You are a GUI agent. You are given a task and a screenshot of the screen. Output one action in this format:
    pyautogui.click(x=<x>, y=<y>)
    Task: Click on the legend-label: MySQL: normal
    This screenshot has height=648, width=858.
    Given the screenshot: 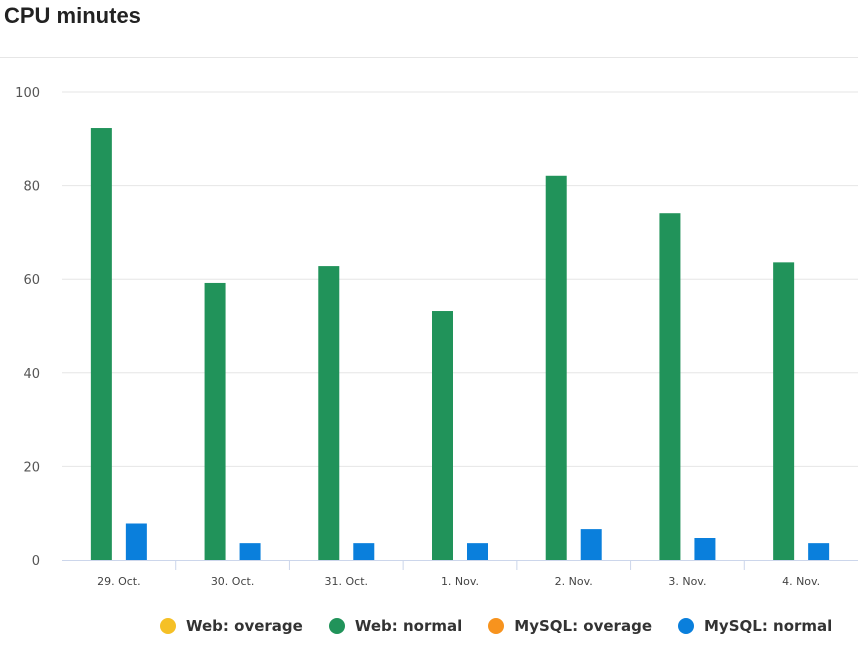 What is the action you would take?
    pyautogui.click(x=768, y=626)
    